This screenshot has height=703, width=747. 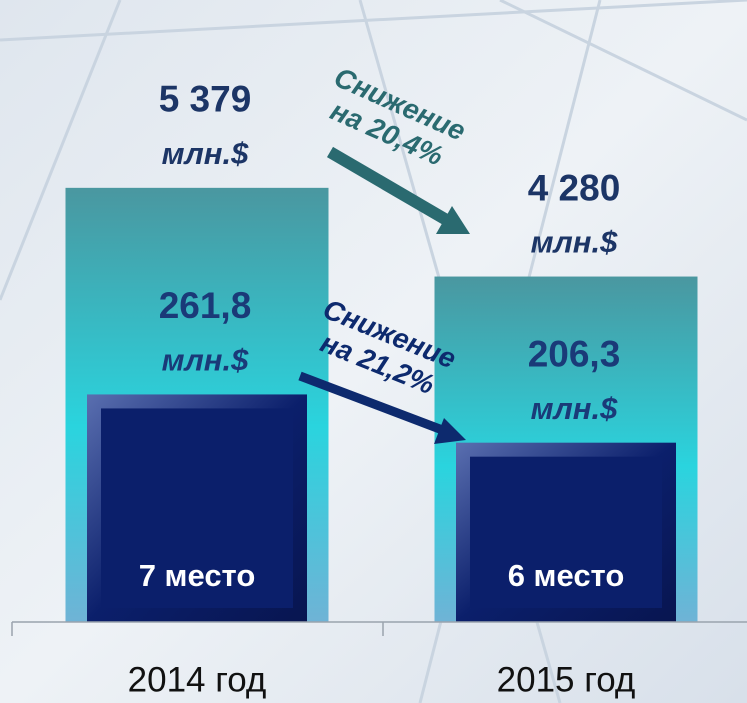 I want to click on rank-label: 7 место, so click(x=197, y=575).